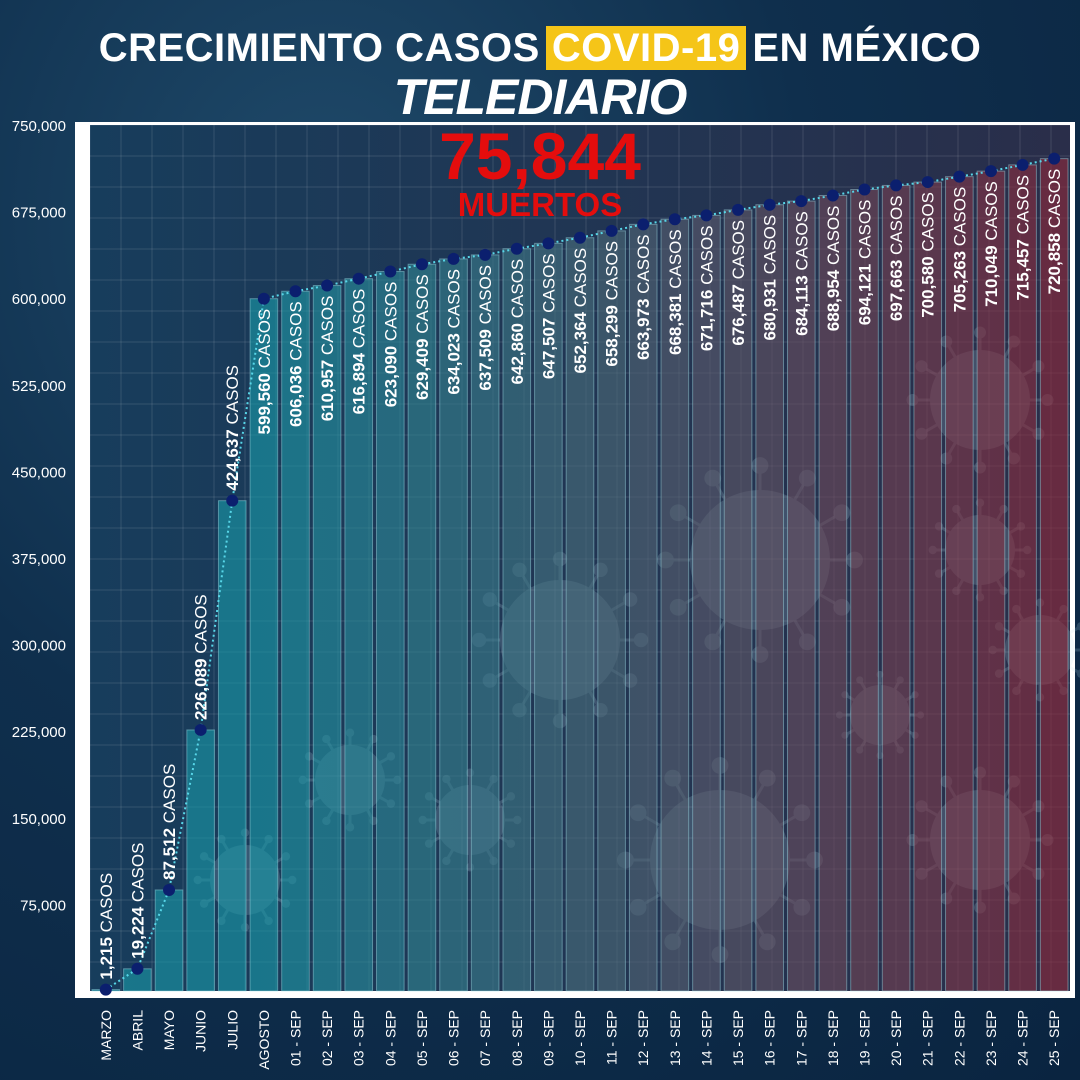 The width and height of the screenshot is (1080, 1080). What do you see at coordinates (896, 288) in the screenshot?
I see `value-number: 697,663` at bounding box center [896, 288].